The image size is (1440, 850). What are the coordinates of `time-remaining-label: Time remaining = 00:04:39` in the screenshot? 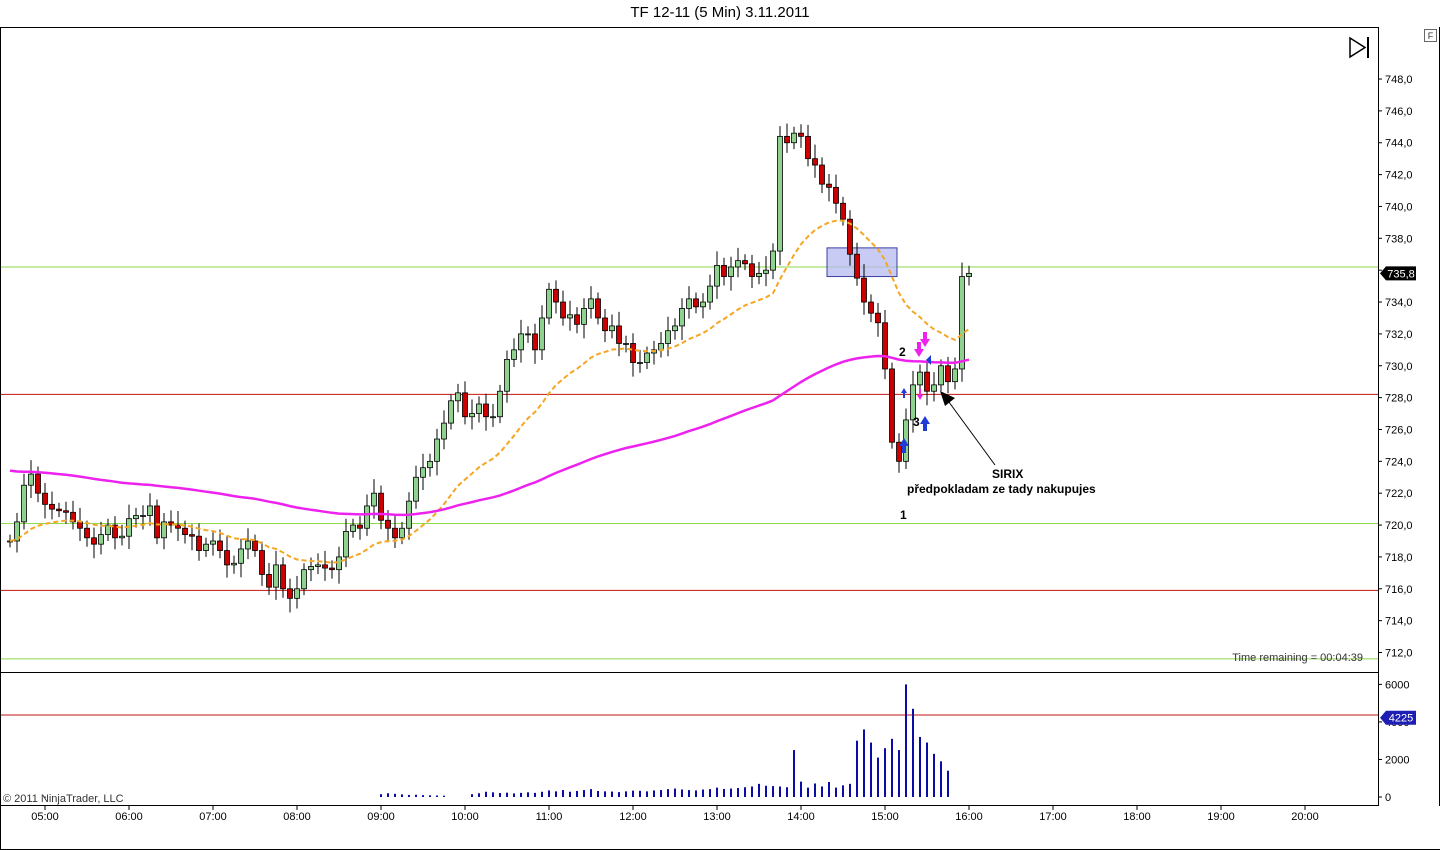 It's located at (1297, 658).